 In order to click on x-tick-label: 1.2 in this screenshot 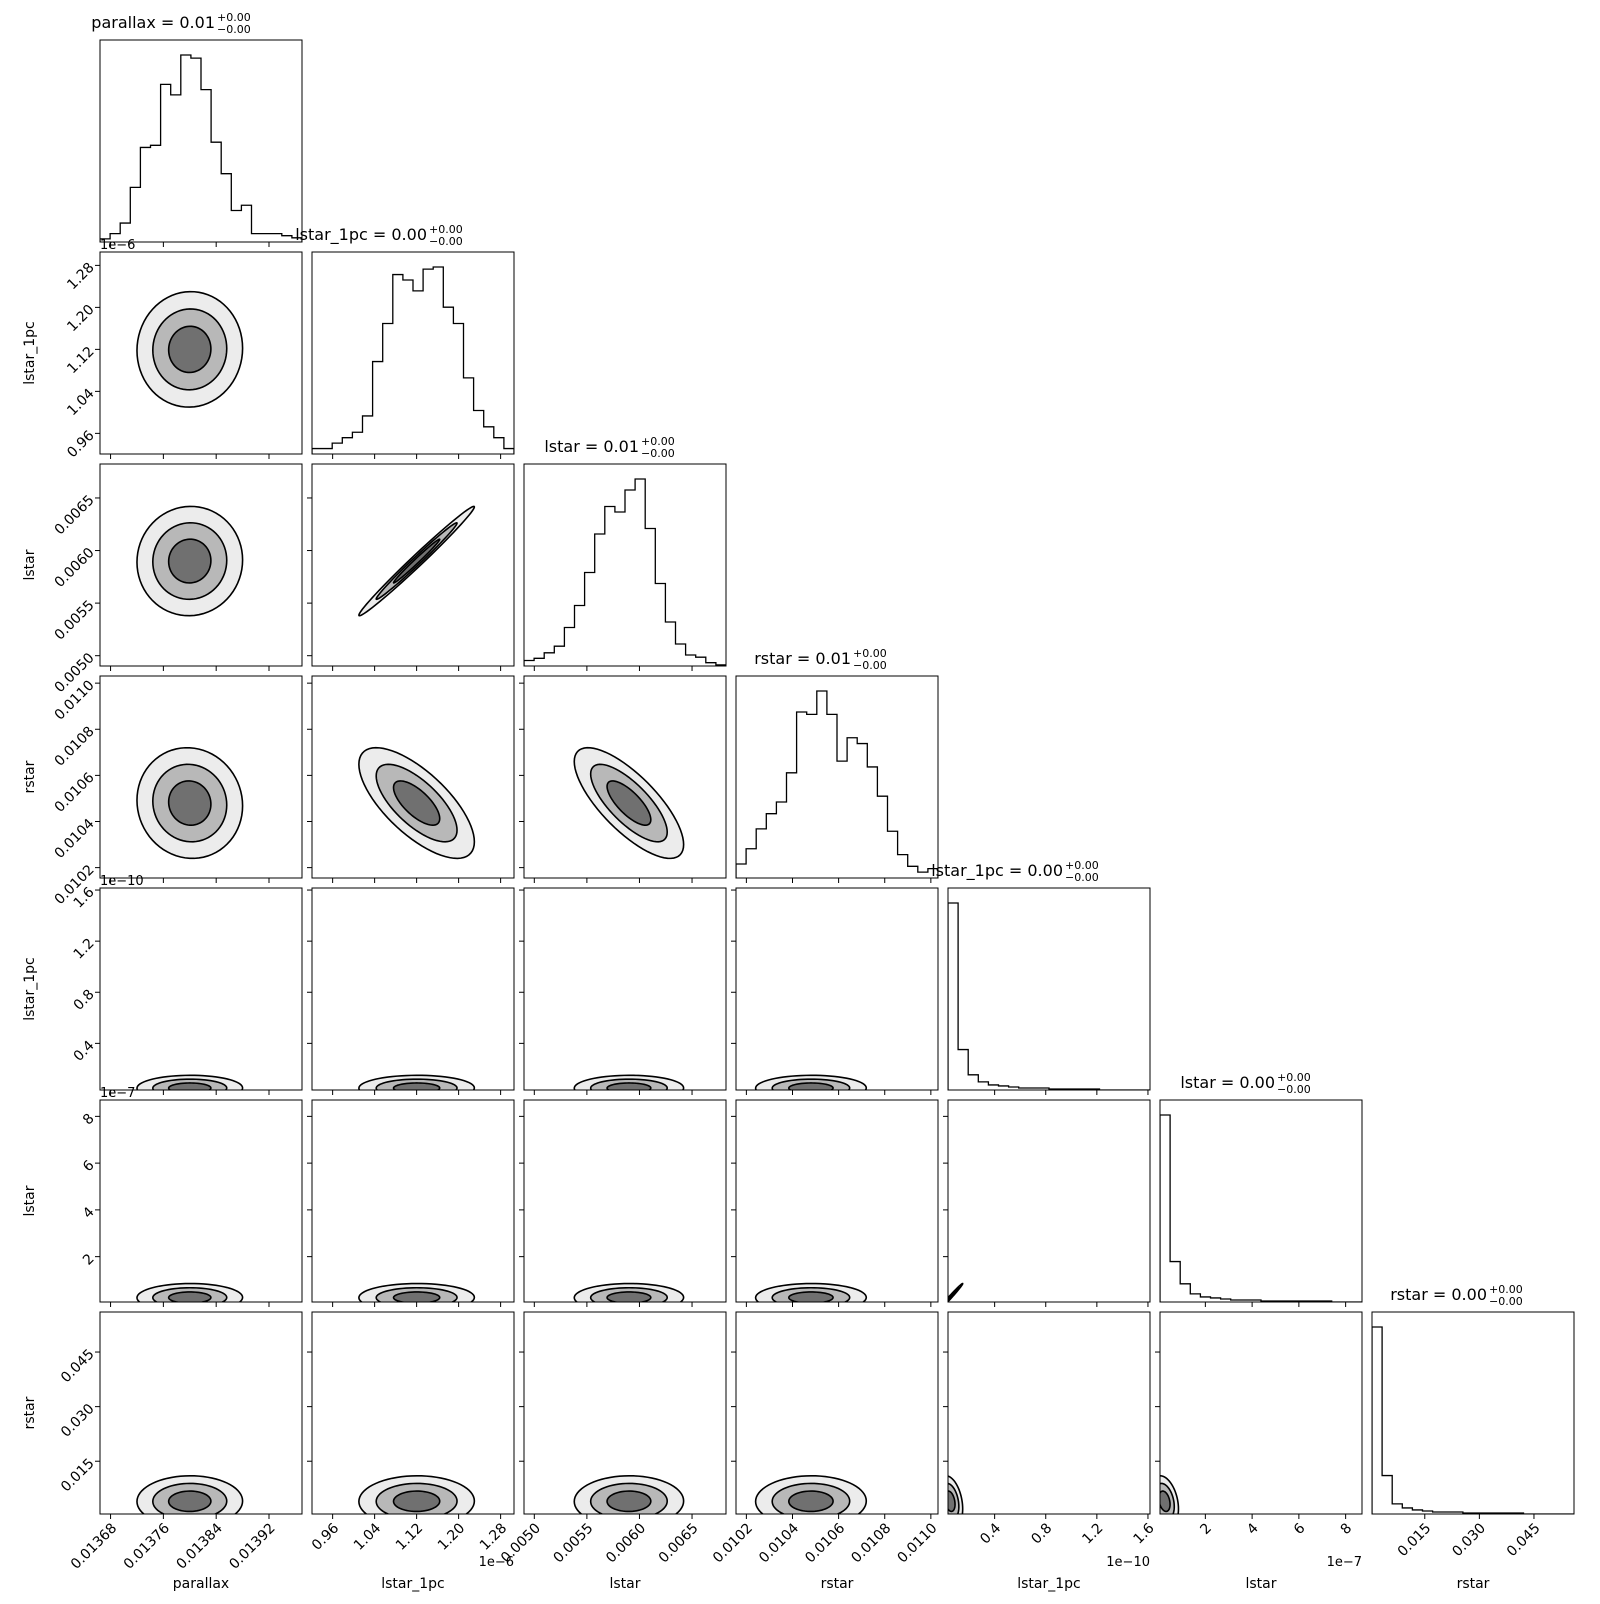, I will do `click(1092, 1533)`.